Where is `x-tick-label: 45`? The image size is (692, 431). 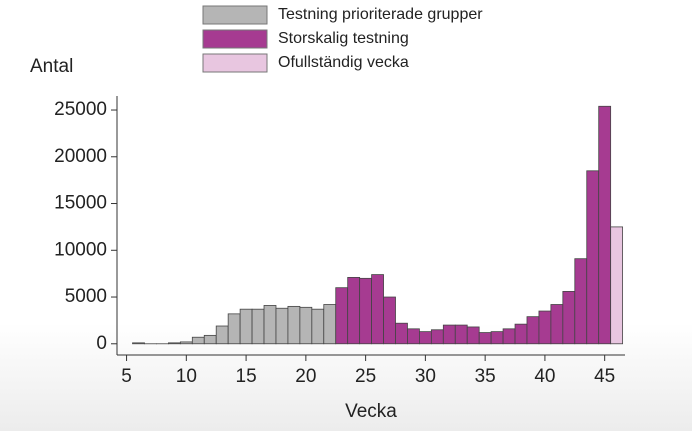
x-tick-label: 45 is located at coordinates (604, 376).